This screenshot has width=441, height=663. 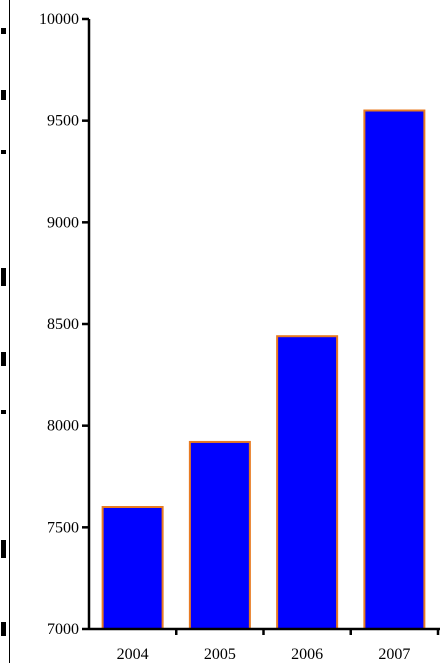 What do you see at coordinates (63, 222) in the screenshot?
I see `y-tick-label-9000: 9000` at bounding box center [63, 222].